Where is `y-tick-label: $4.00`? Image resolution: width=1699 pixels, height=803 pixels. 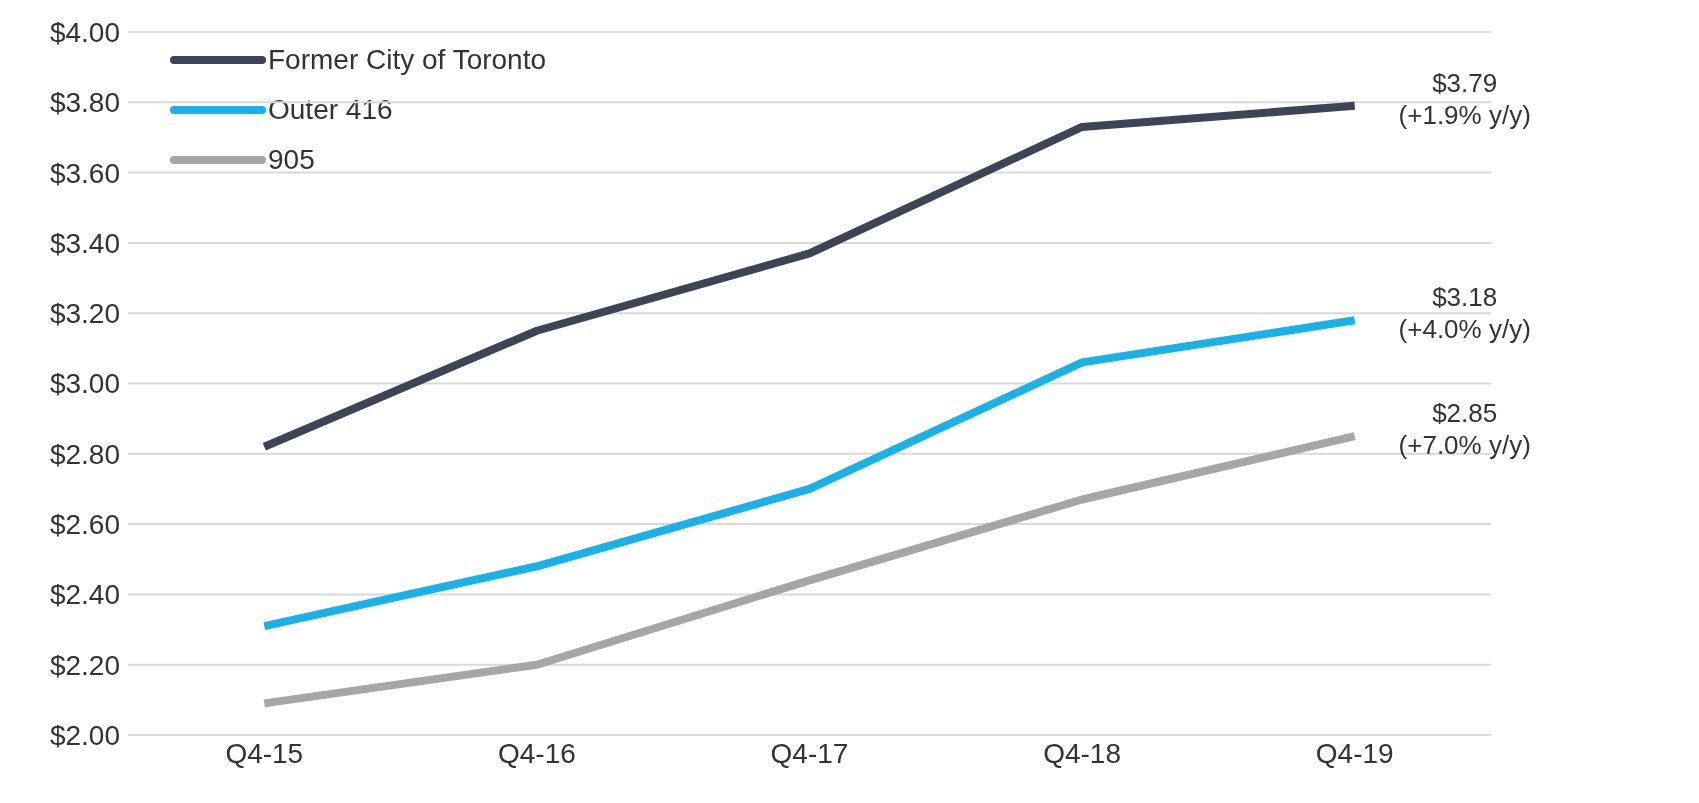 y-tick-label: $4.00 is located at coordinates (84, 32).